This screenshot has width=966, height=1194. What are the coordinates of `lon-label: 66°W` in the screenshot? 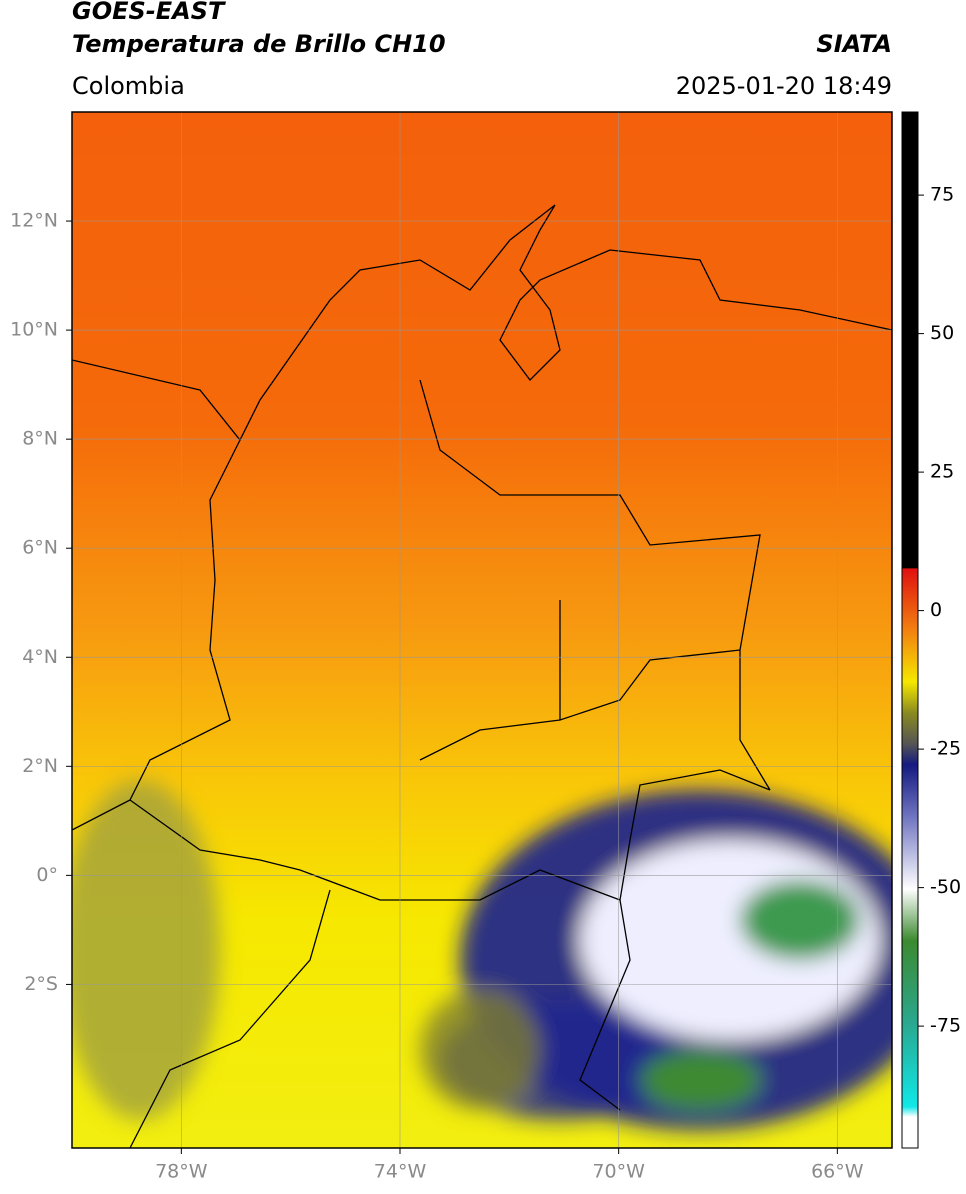 It's located at (837, 1172).